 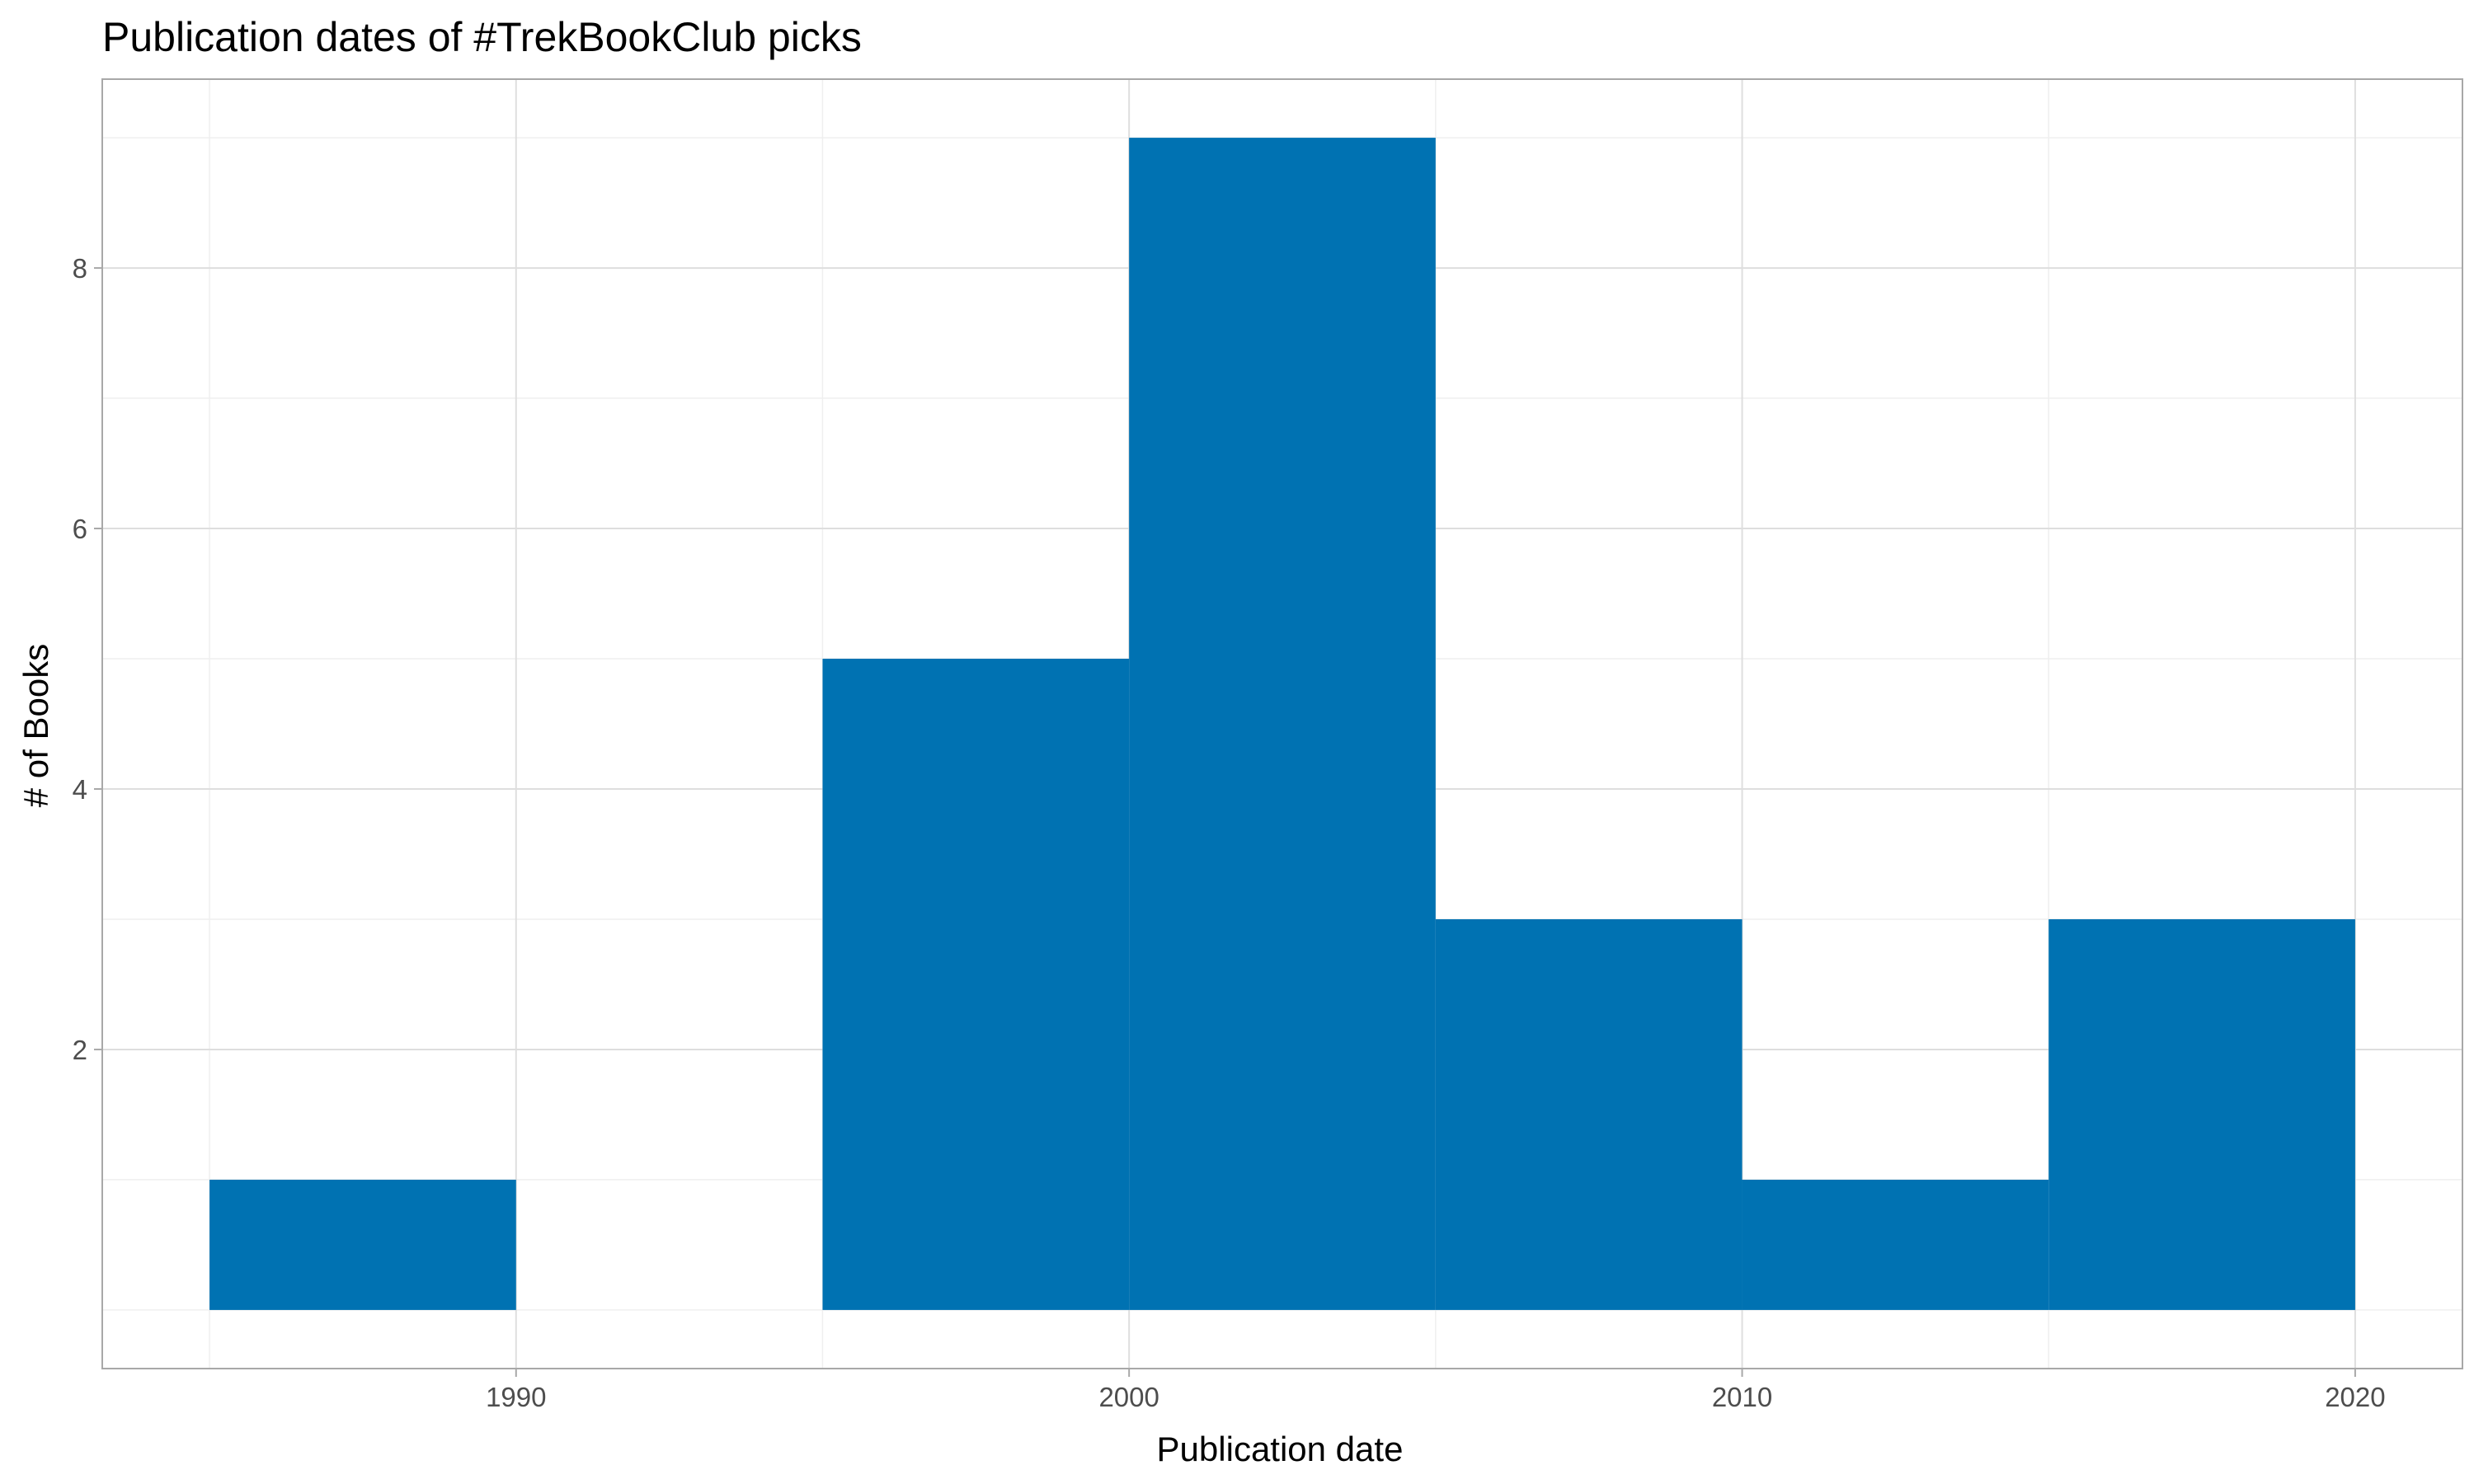 What do you see at coordinates (516, 1397) in the screenshot?
I see `x-tick-label: 1990` at bounding box center [516, 1397].